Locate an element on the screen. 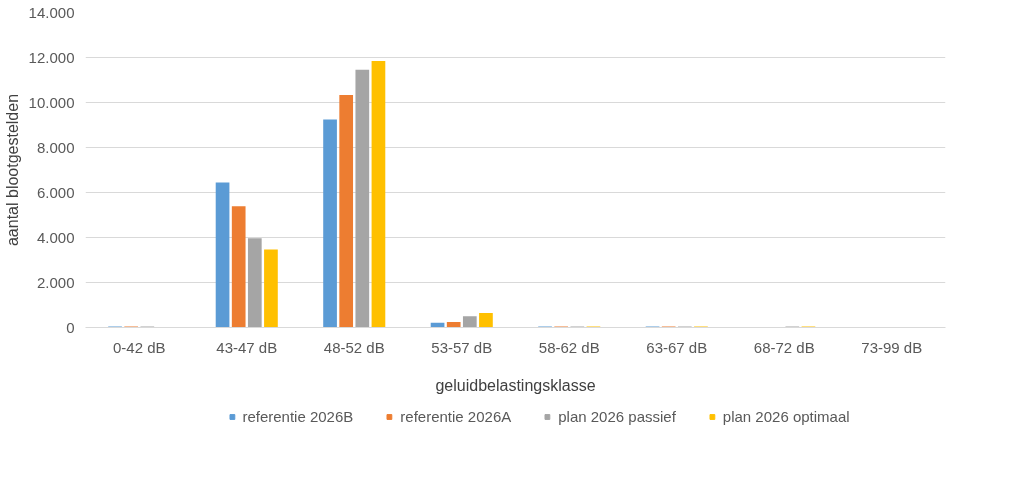 The width and height of the screenshot is (1011, 495). legend-label: referentie 2026B is located at coordinates (298, 416).